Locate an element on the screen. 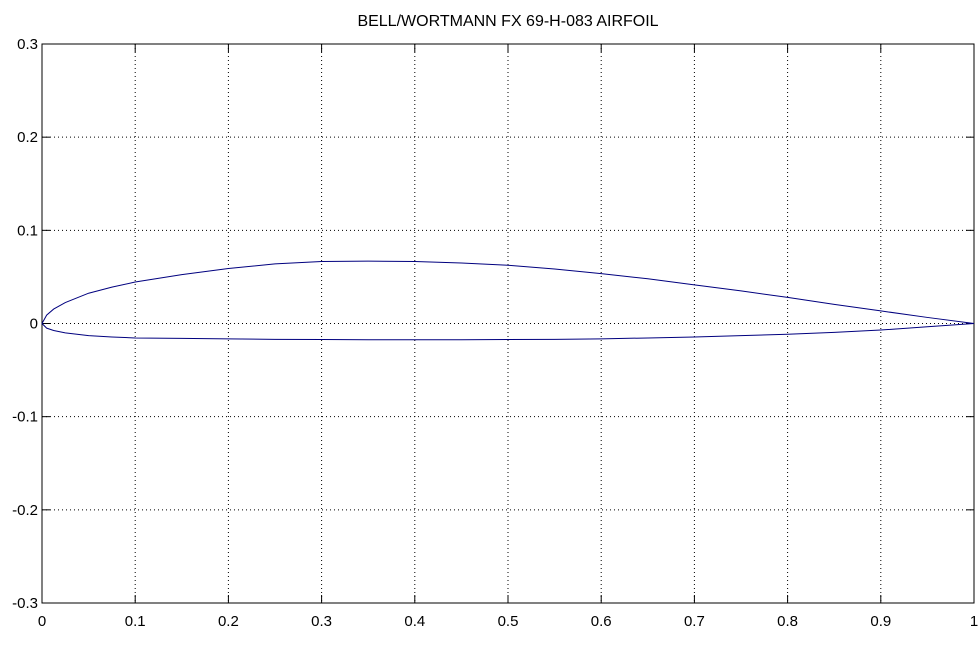 The image size is (980, 645). x-tick-label: 0.5 is located at coordinates (508, 621).